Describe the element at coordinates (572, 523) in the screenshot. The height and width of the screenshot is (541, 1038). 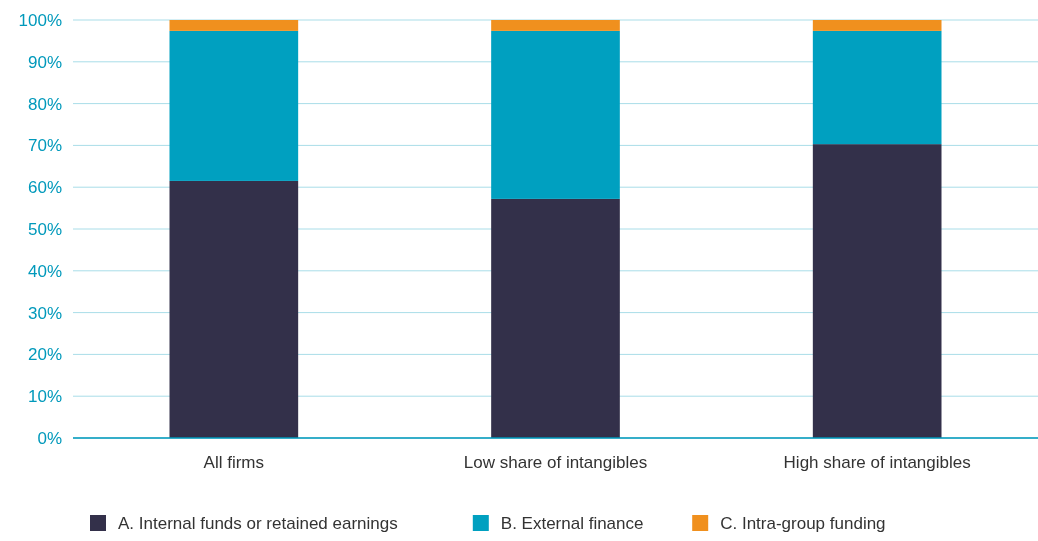
I see `legend-label: B. External finance` at that location.